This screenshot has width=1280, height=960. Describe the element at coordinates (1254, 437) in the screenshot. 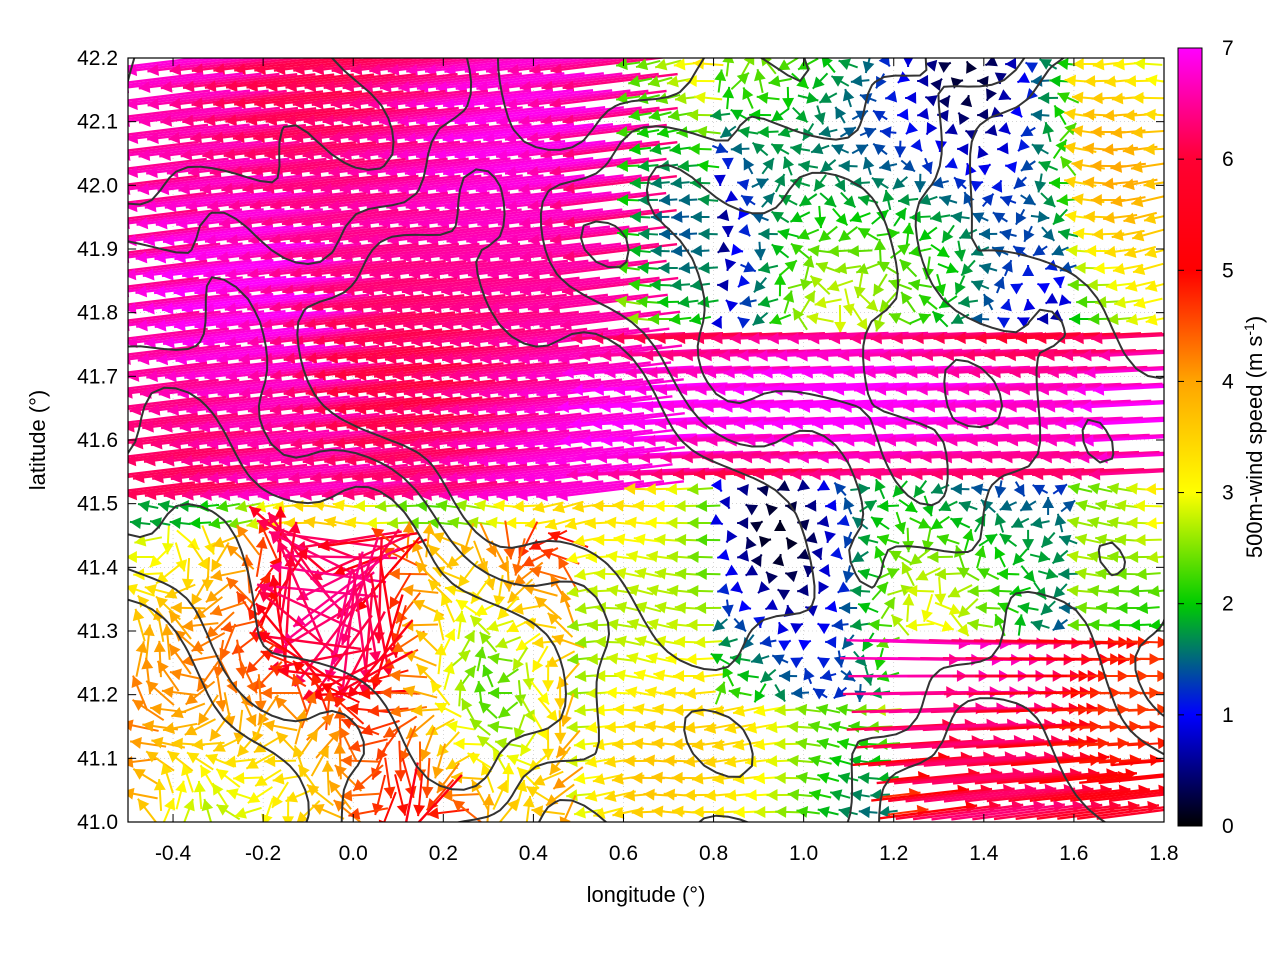

I see `colorbar-label: 500m-wind speed (m s-1)` at that location.